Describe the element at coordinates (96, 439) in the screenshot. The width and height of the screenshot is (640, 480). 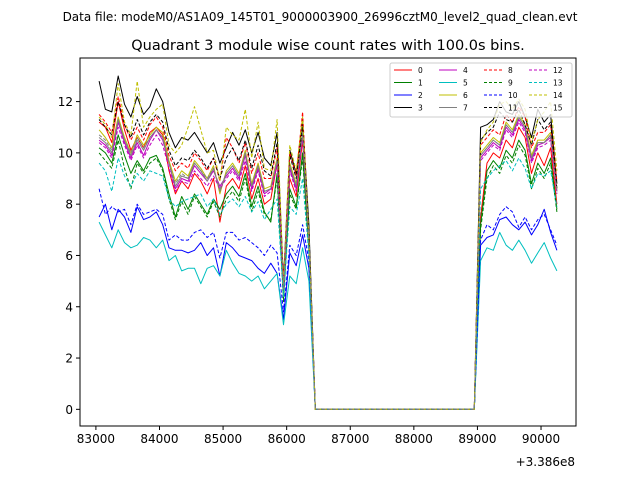
I see `x-tick-label: 83000` at that location.